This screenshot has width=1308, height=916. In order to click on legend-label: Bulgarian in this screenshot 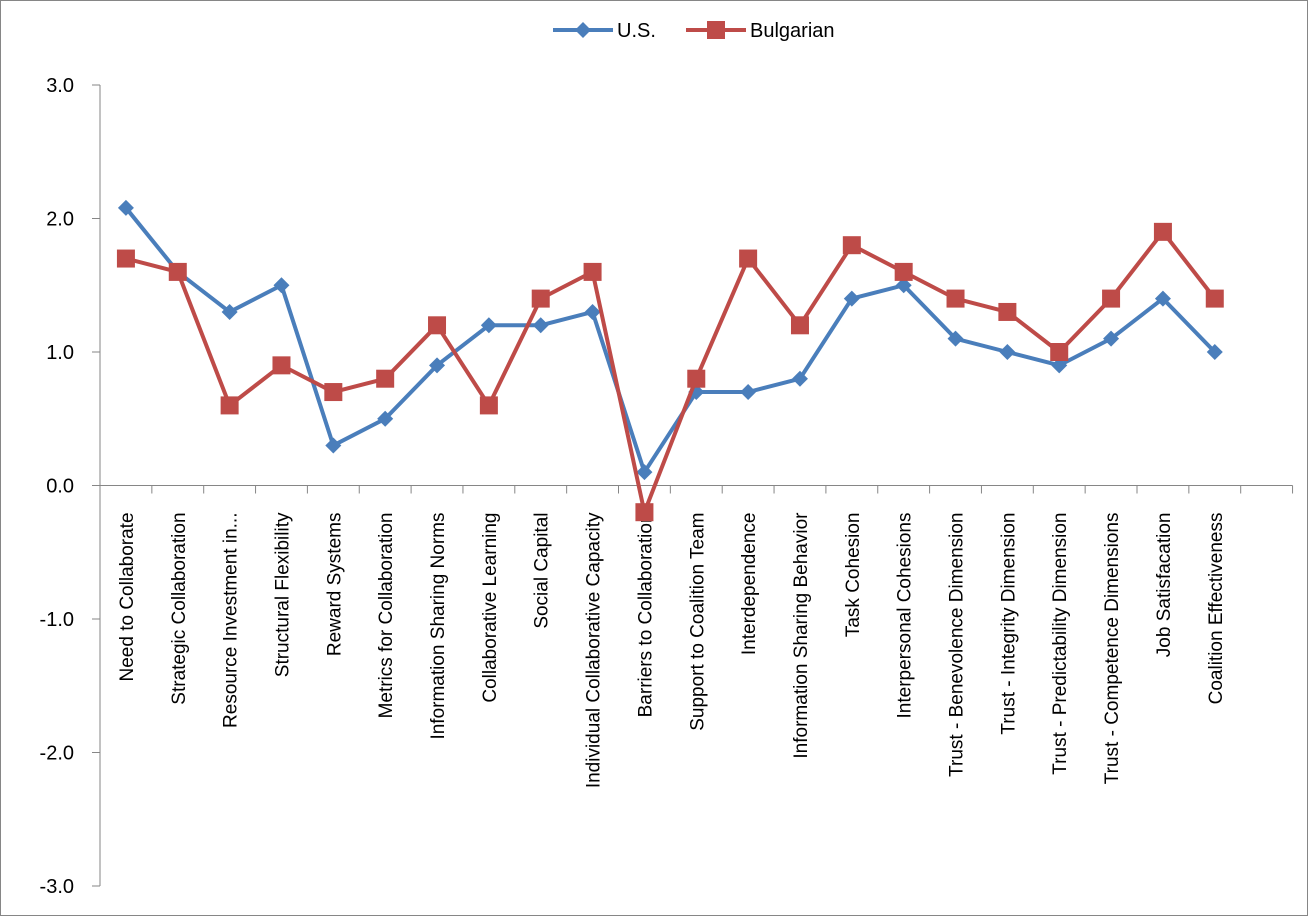, I will do `click(792, 31)`.